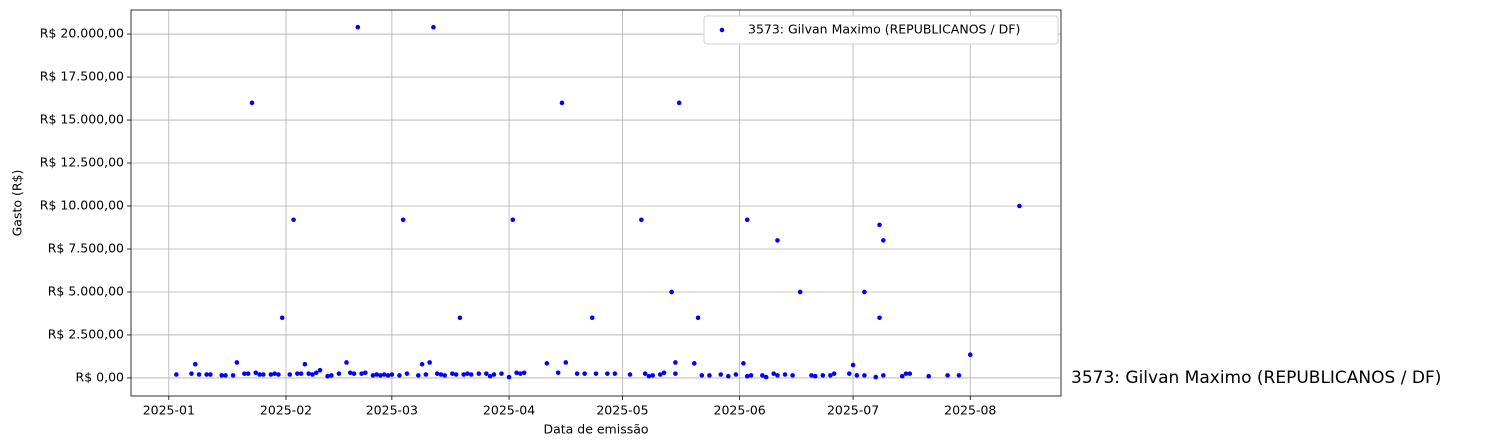  I want to click on y-tick-label: R$ 2.500,00, so click(86, 333).